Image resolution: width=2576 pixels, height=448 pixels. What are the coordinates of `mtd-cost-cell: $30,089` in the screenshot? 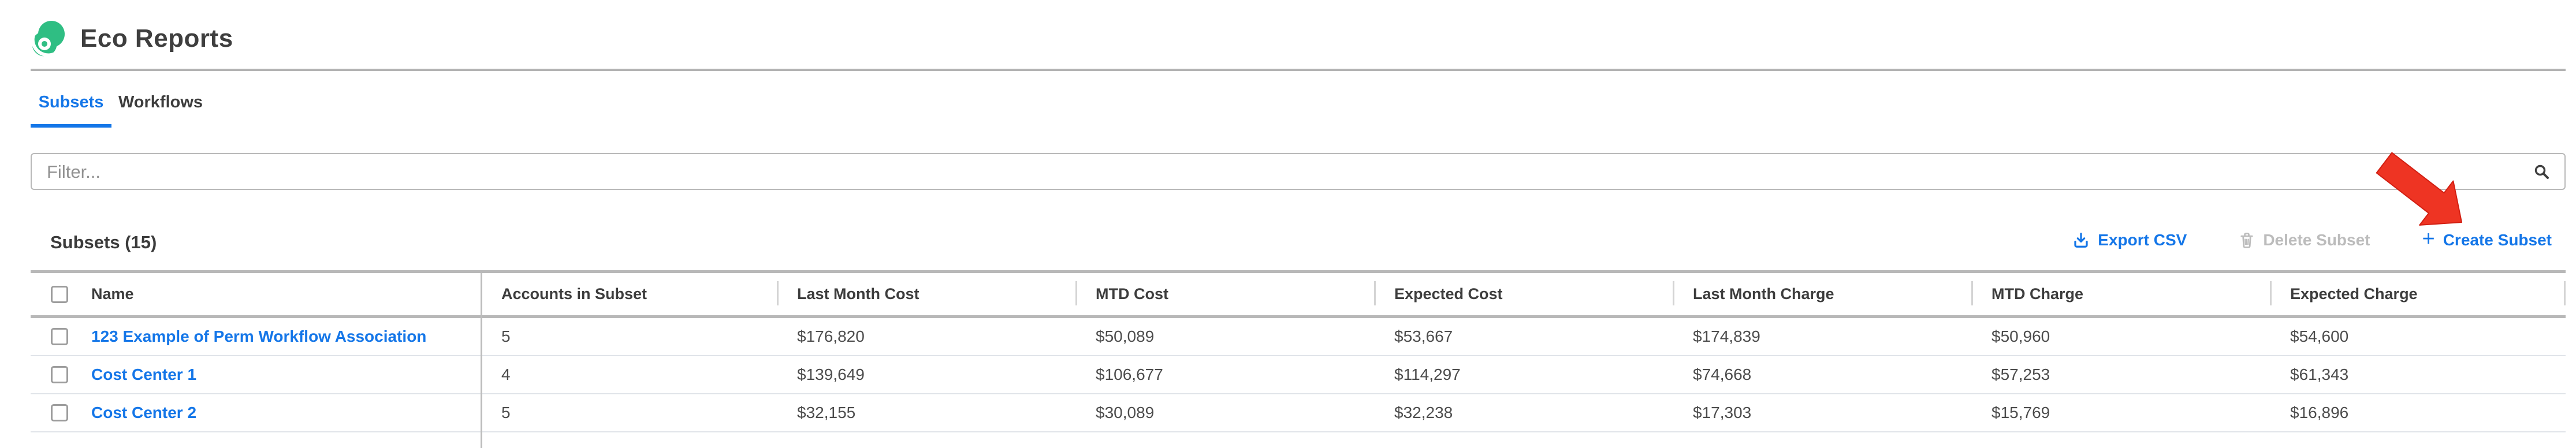 It's located at (1126, 412).